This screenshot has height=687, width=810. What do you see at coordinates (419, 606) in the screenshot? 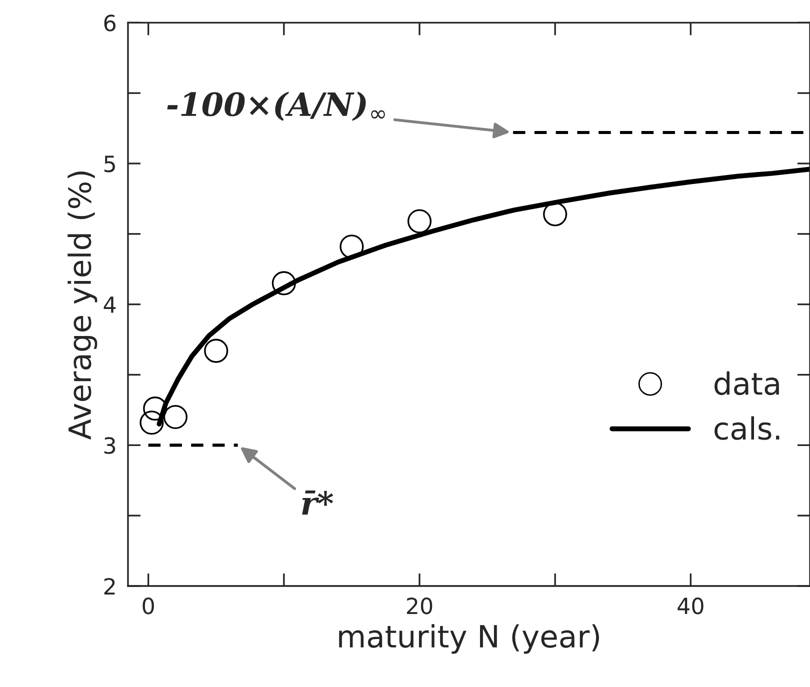
I see `x-tick-label: 20` at bounding box center [419, 606].